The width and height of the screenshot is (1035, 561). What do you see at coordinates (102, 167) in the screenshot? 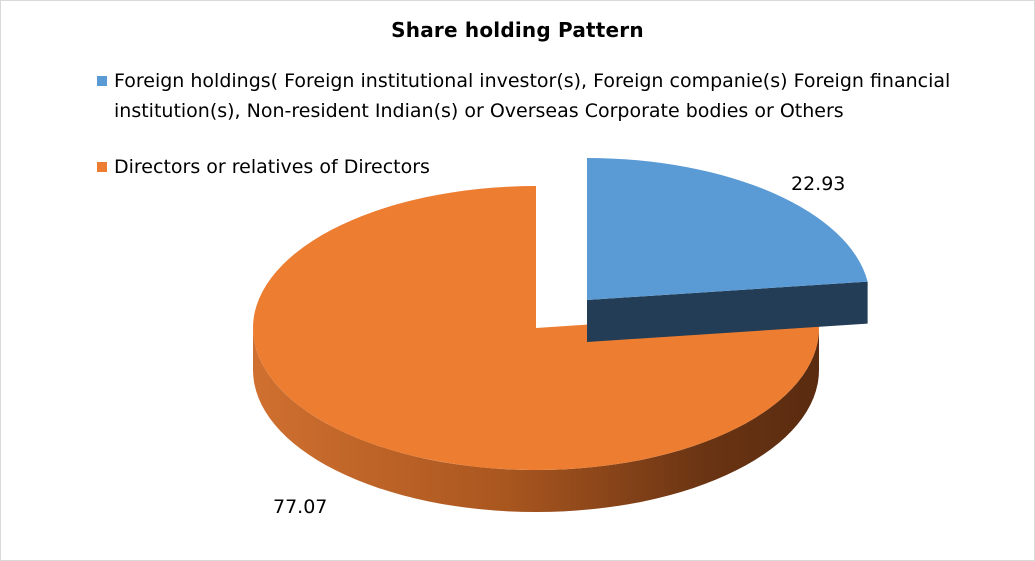
I see `legend-swatch-directors` at bounding box center [102, 167].